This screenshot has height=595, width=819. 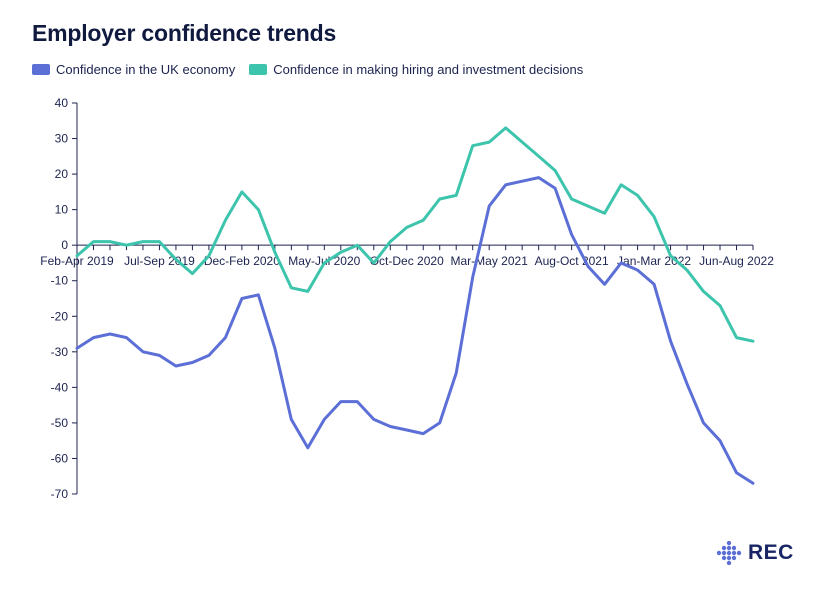 I want to click on rec-logo-icon, so click(x=729, y=553).